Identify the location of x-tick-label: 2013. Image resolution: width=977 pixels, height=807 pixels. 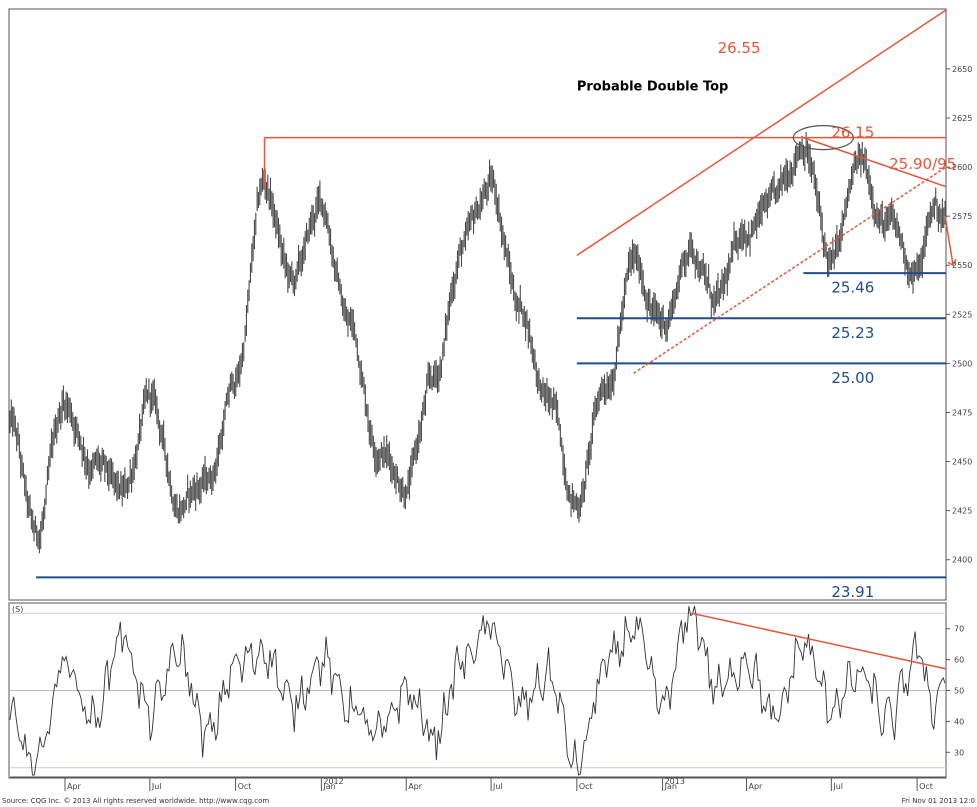
(675, 781).